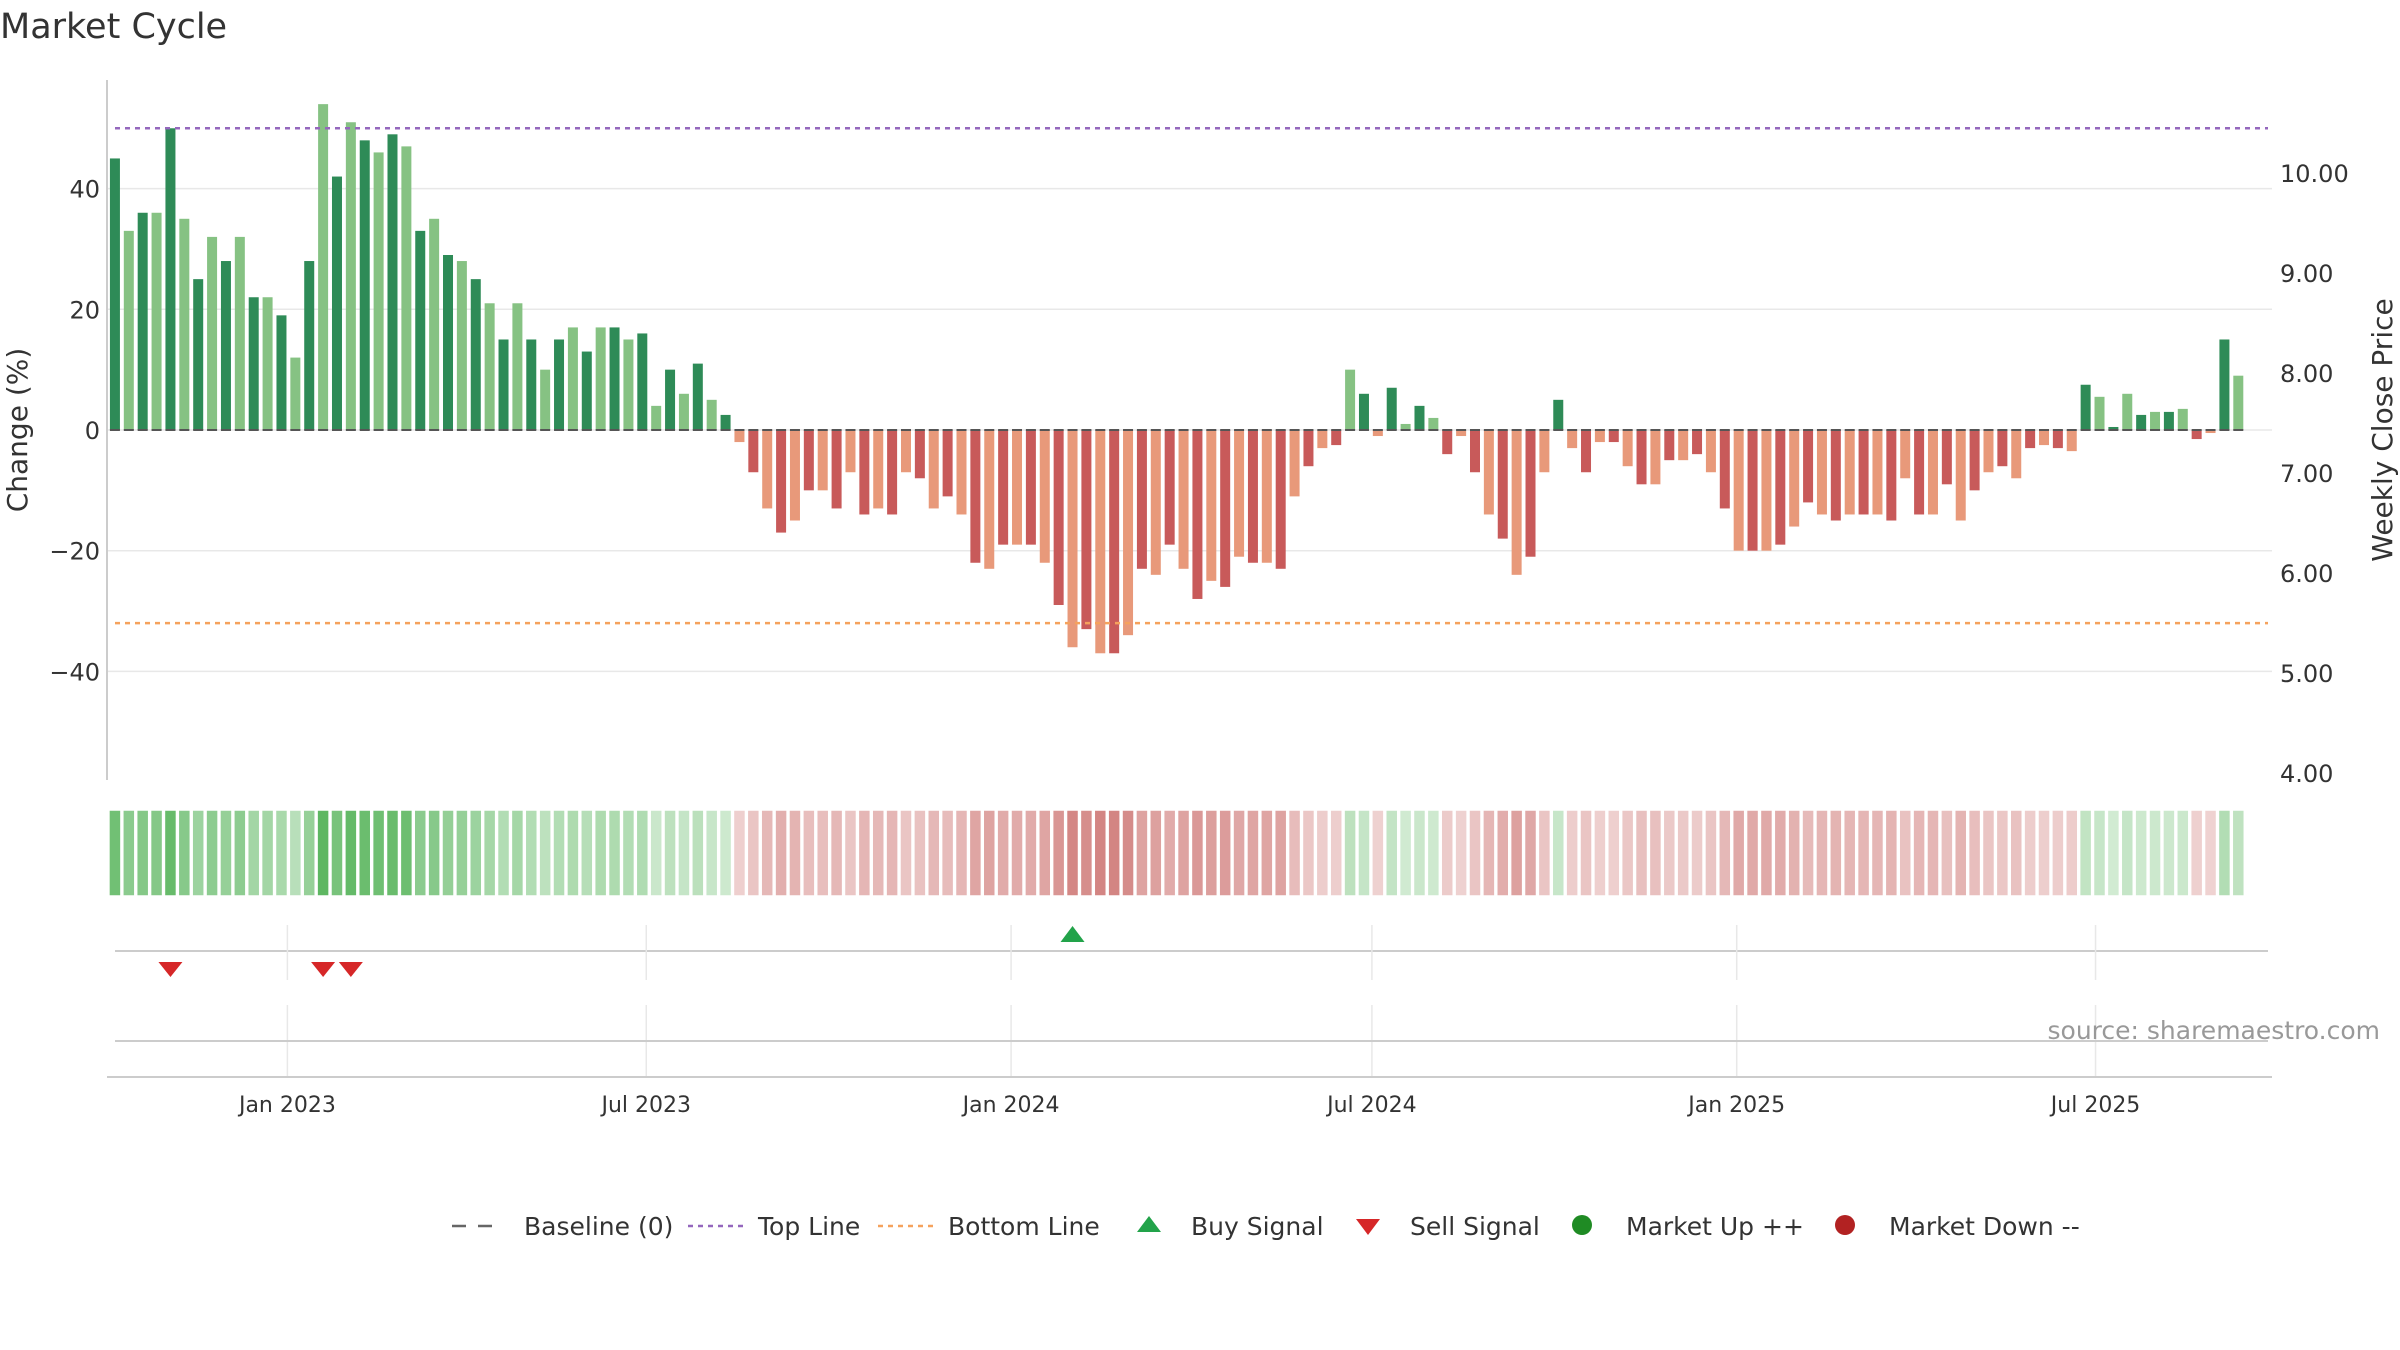 The height and width of the screenshot is (1350, 2400). What do you see at coordinates (1845, 1225) in the screenshot?
I see `legend-swatch` at bounding box center [1845, 1225].